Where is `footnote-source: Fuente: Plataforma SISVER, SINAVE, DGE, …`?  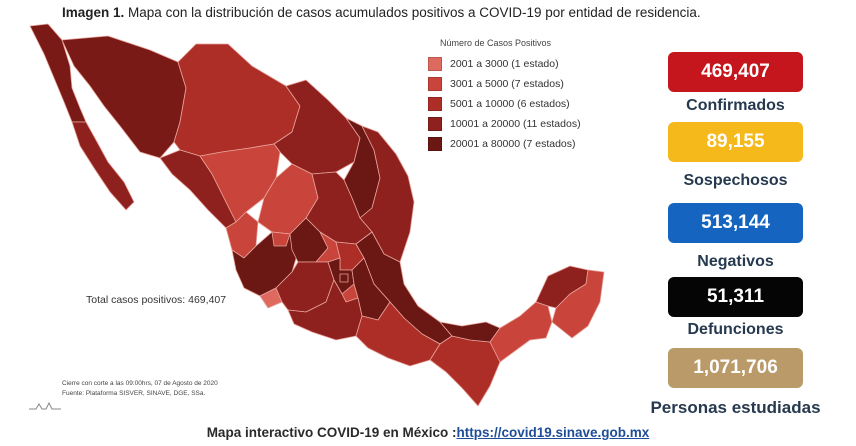 footnote-source: Fuente: Plataforma SISVER, SINAVE, DGE, … is located at coordinates (134, 393).